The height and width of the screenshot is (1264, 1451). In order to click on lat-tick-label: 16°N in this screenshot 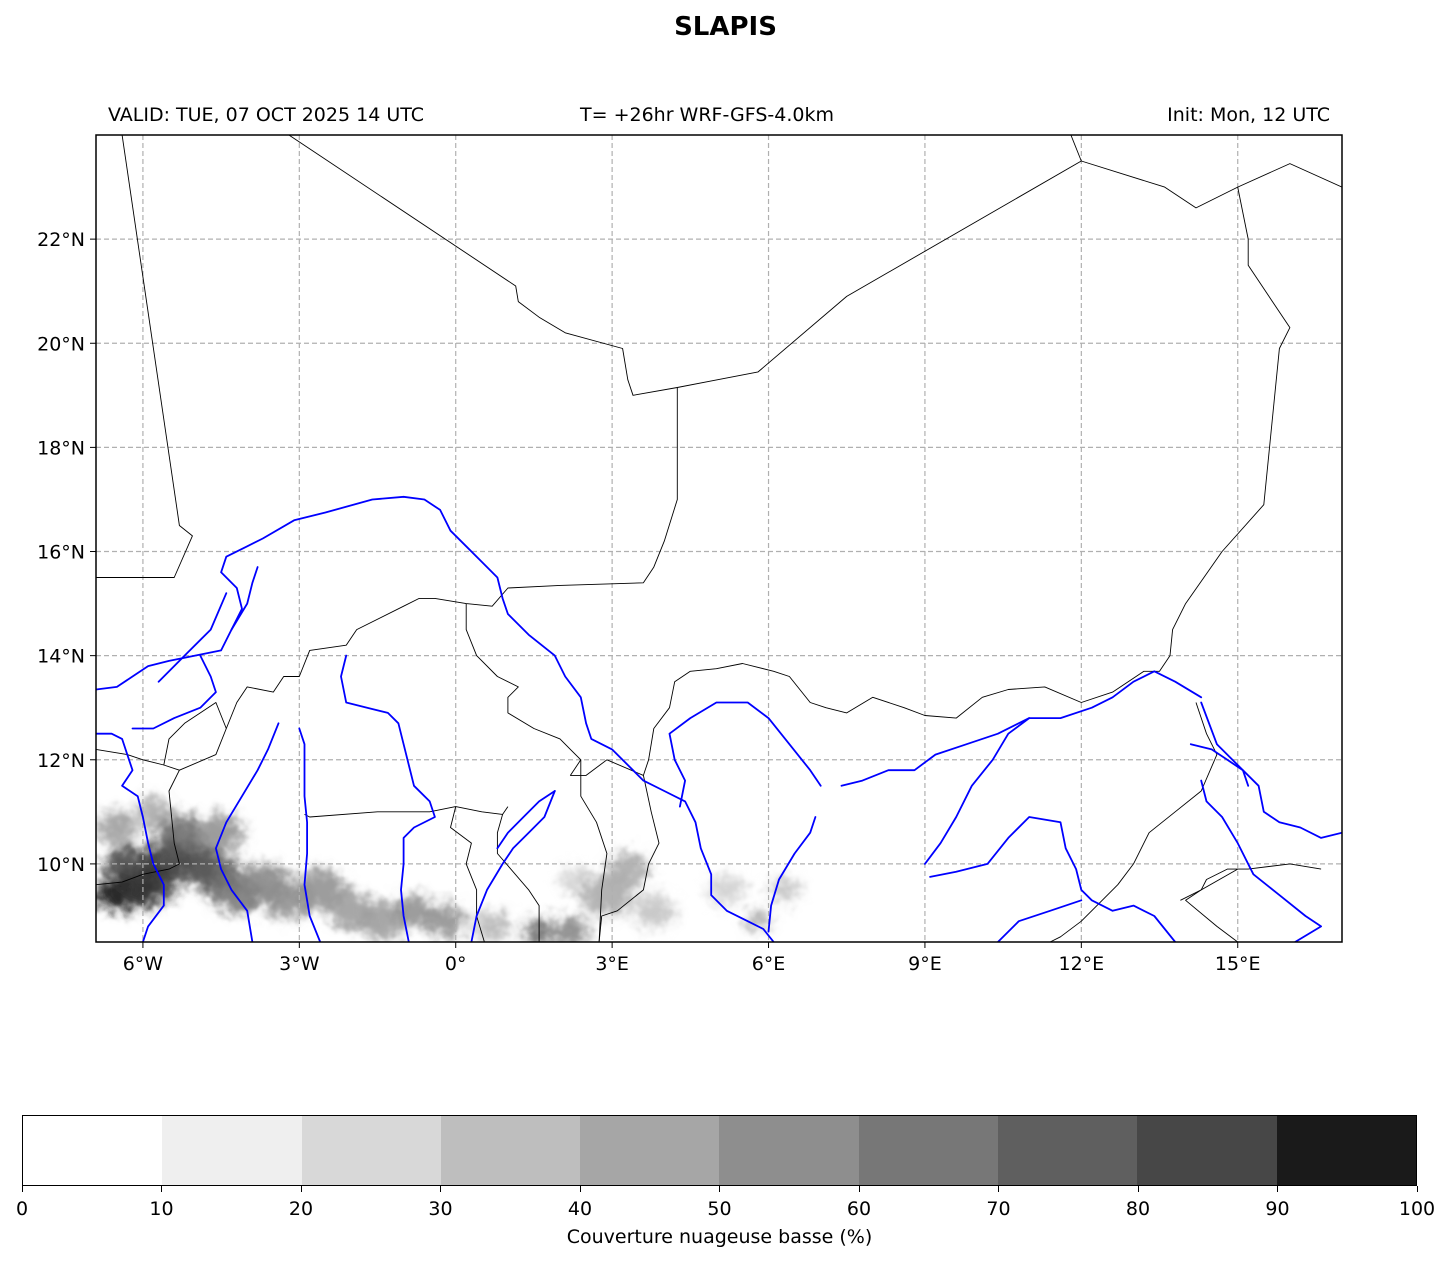, I will do `click(61, 553)`.